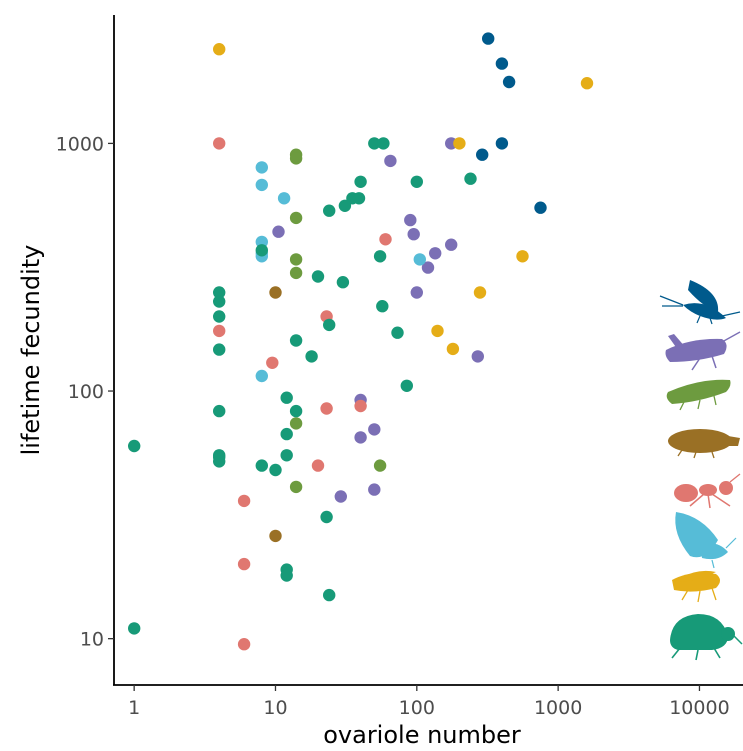 The image size is (743, 751). Describe the element at coordinates (704, 444) in the screenshot. I see `beetle-larva-icon` at that location.